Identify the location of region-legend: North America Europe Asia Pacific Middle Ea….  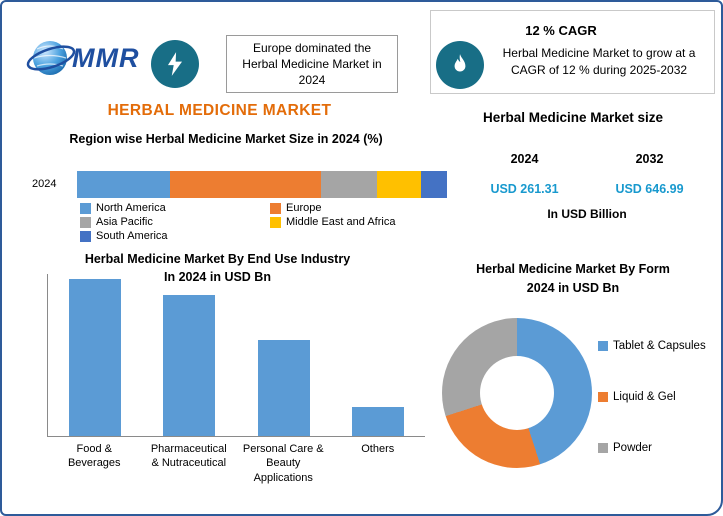
(264, 222).